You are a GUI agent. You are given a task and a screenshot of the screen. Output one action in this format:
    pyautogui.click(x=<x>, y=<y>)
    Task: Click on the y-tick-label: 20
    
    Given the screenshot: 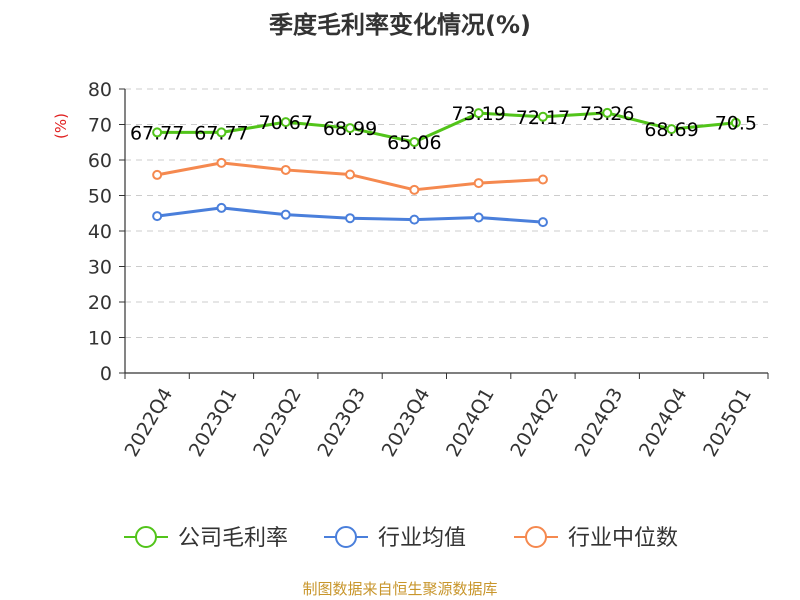 What is the action you would take?
    pyautogui.click(x=100, y=303)
    